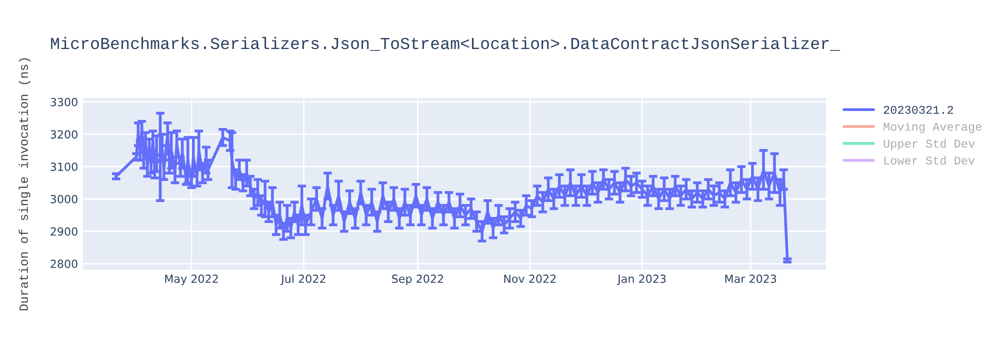 The height and width of the screenshot is (350, 1000). Describe the element at coordinates (919, 110) in the screenshot. I see `legend-label: 20230321.2` at that location.